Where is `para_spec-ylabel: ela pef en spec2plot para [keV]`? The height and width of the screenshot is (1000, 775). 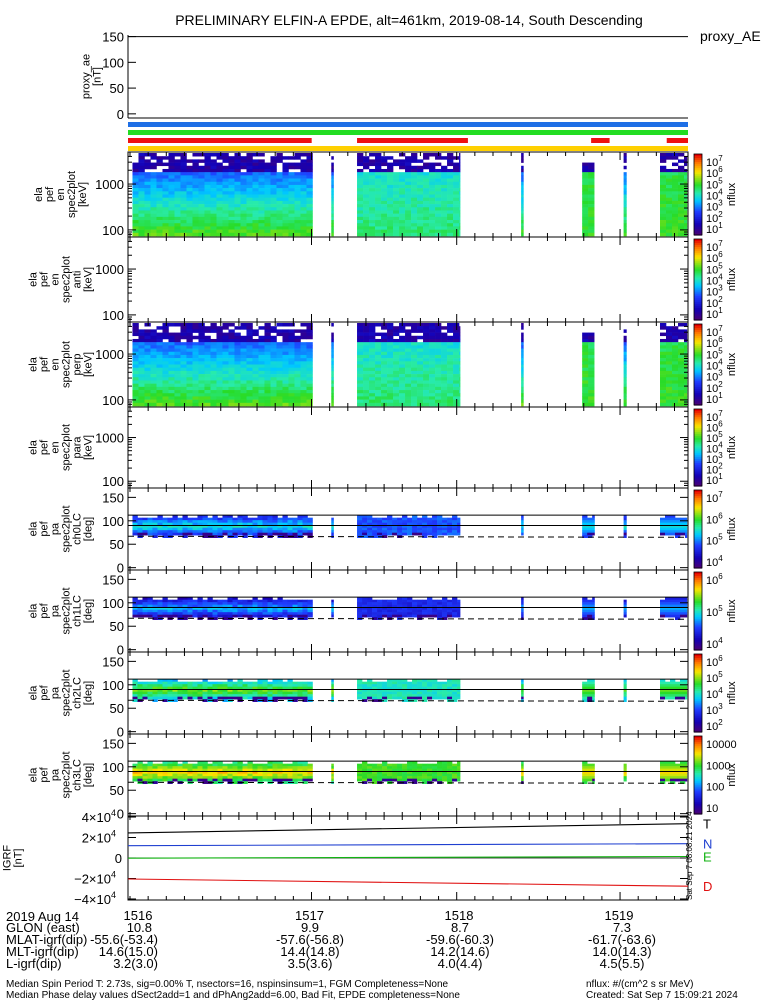 para_spec-ylabel: ela pef en spec2plot para [keV] is located at coordinates (61, 447).